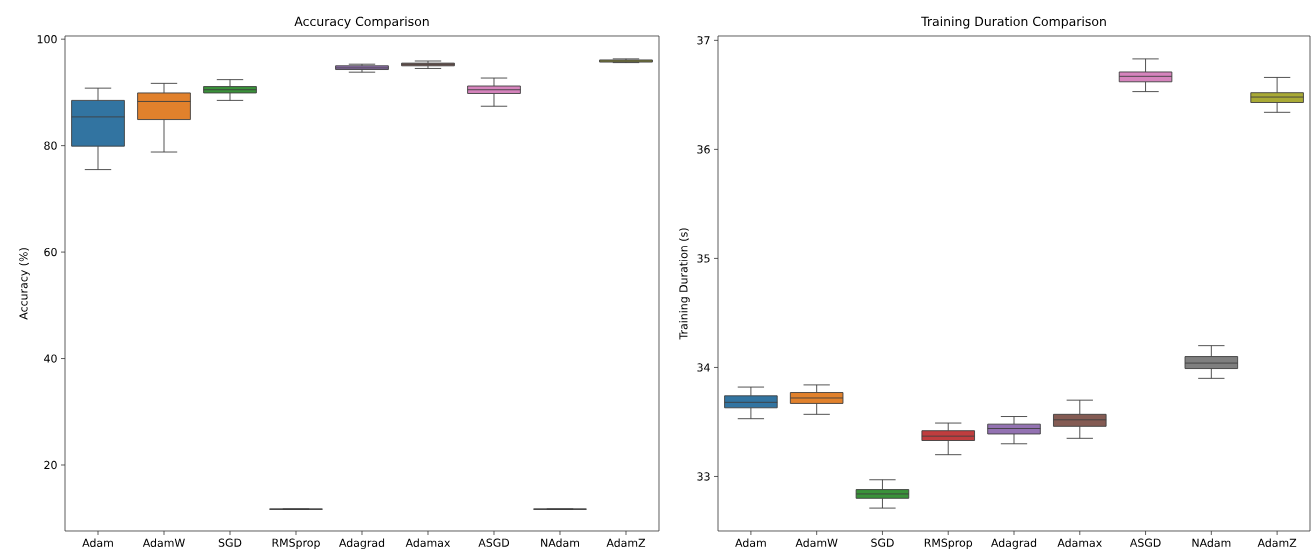 The height and width of the screenshot is (553, 1312). What do you see at coordinates (361, 22) in the screenshot?
I see `chart-title: Accuracy Comparison` at bounding box center [361, 22].